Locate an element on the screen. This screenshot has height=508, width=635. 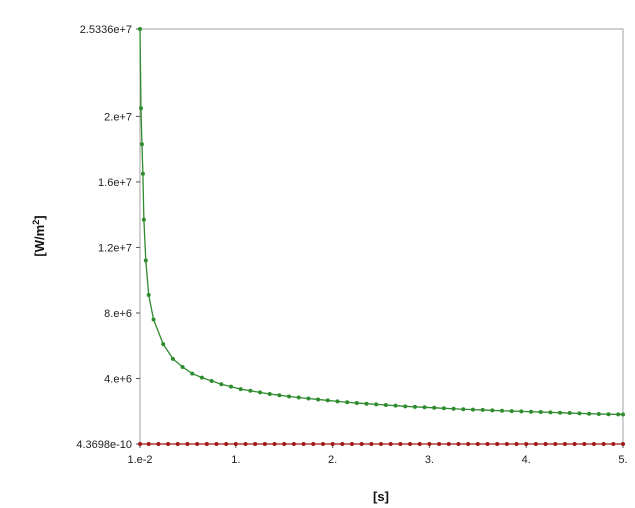
y-axis-title: [W/m2] is located at coordinates (39, 235).